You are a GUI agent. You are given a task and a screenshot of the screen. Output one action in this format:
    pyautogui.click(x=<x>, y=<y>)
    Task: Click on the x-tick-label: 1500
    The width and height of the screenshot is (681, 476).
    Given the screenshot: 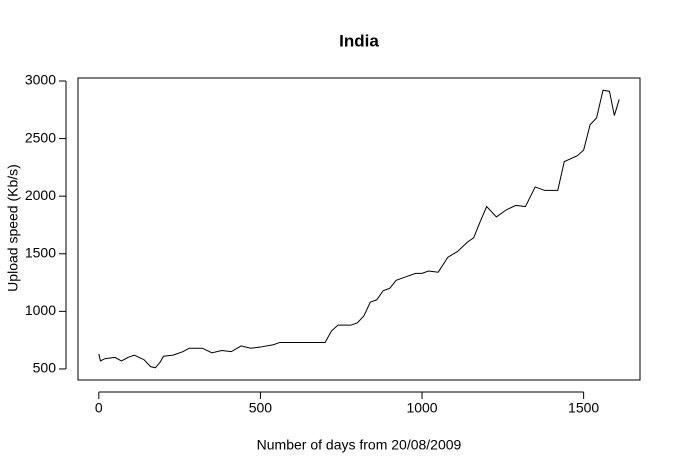 What is the action you would take?
    pyautogui.click(x=583, y=408)
    